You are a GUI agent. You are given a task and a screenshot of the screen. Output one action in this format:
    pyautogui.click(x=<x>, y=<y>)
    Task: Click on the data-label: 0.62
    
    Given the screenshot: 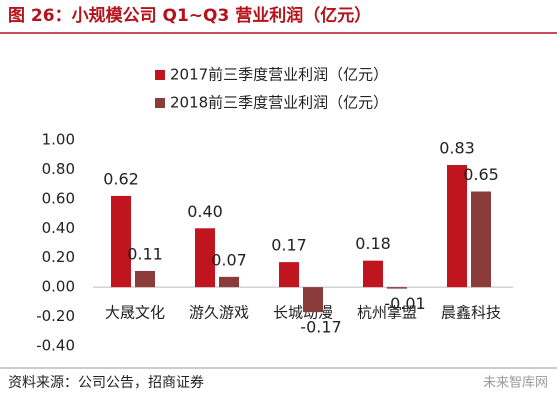 What is the action you would take?
    pyautogui.click(x=121, y=178)
    